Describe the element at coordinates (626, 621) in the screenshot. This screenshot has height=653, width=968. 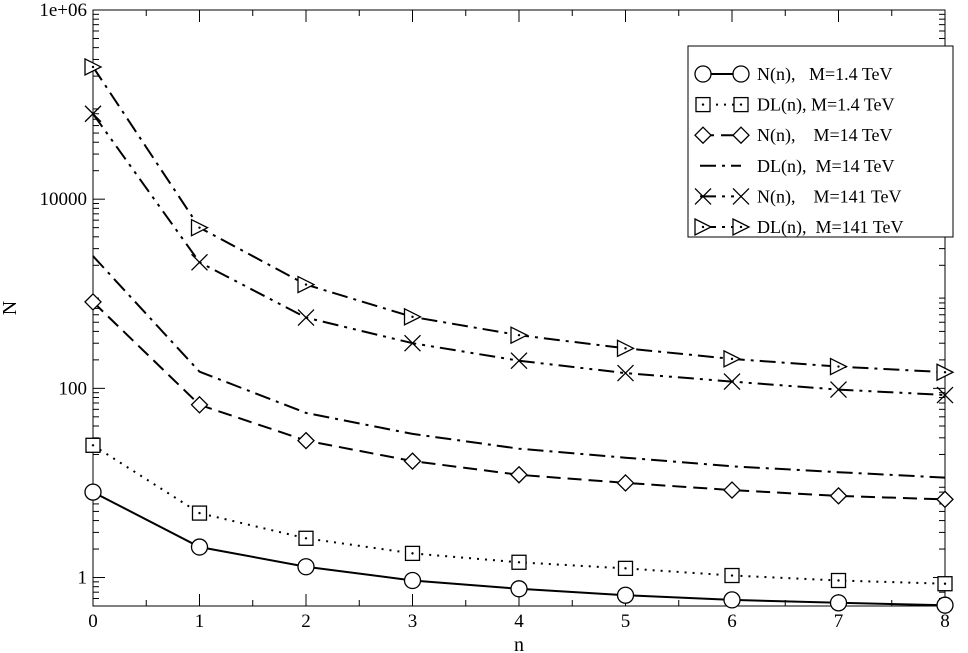
I see `x-tick-label: 5` at that location.